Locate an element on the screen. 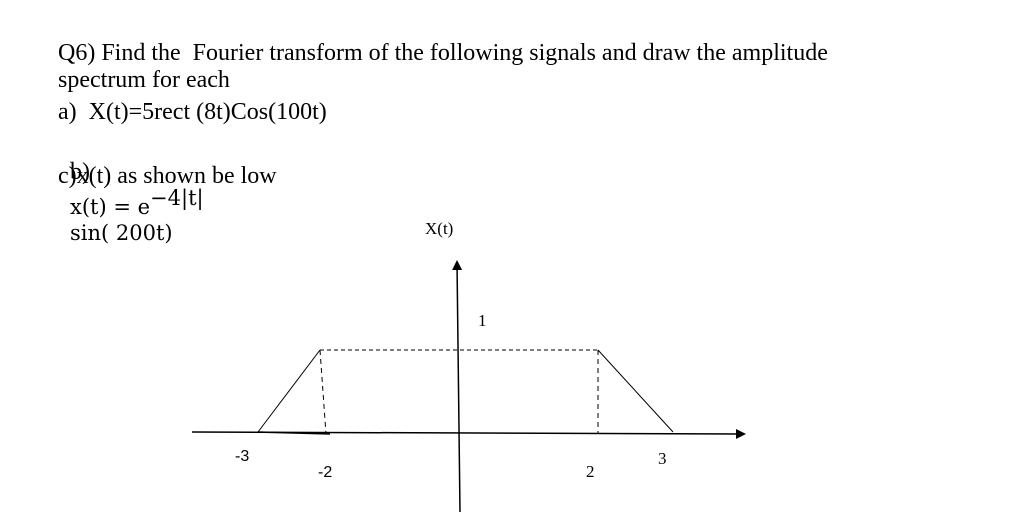 Image resolution: width=1026 pixels, height=526 pixels. y-axis is located at coordinates (457, 386).